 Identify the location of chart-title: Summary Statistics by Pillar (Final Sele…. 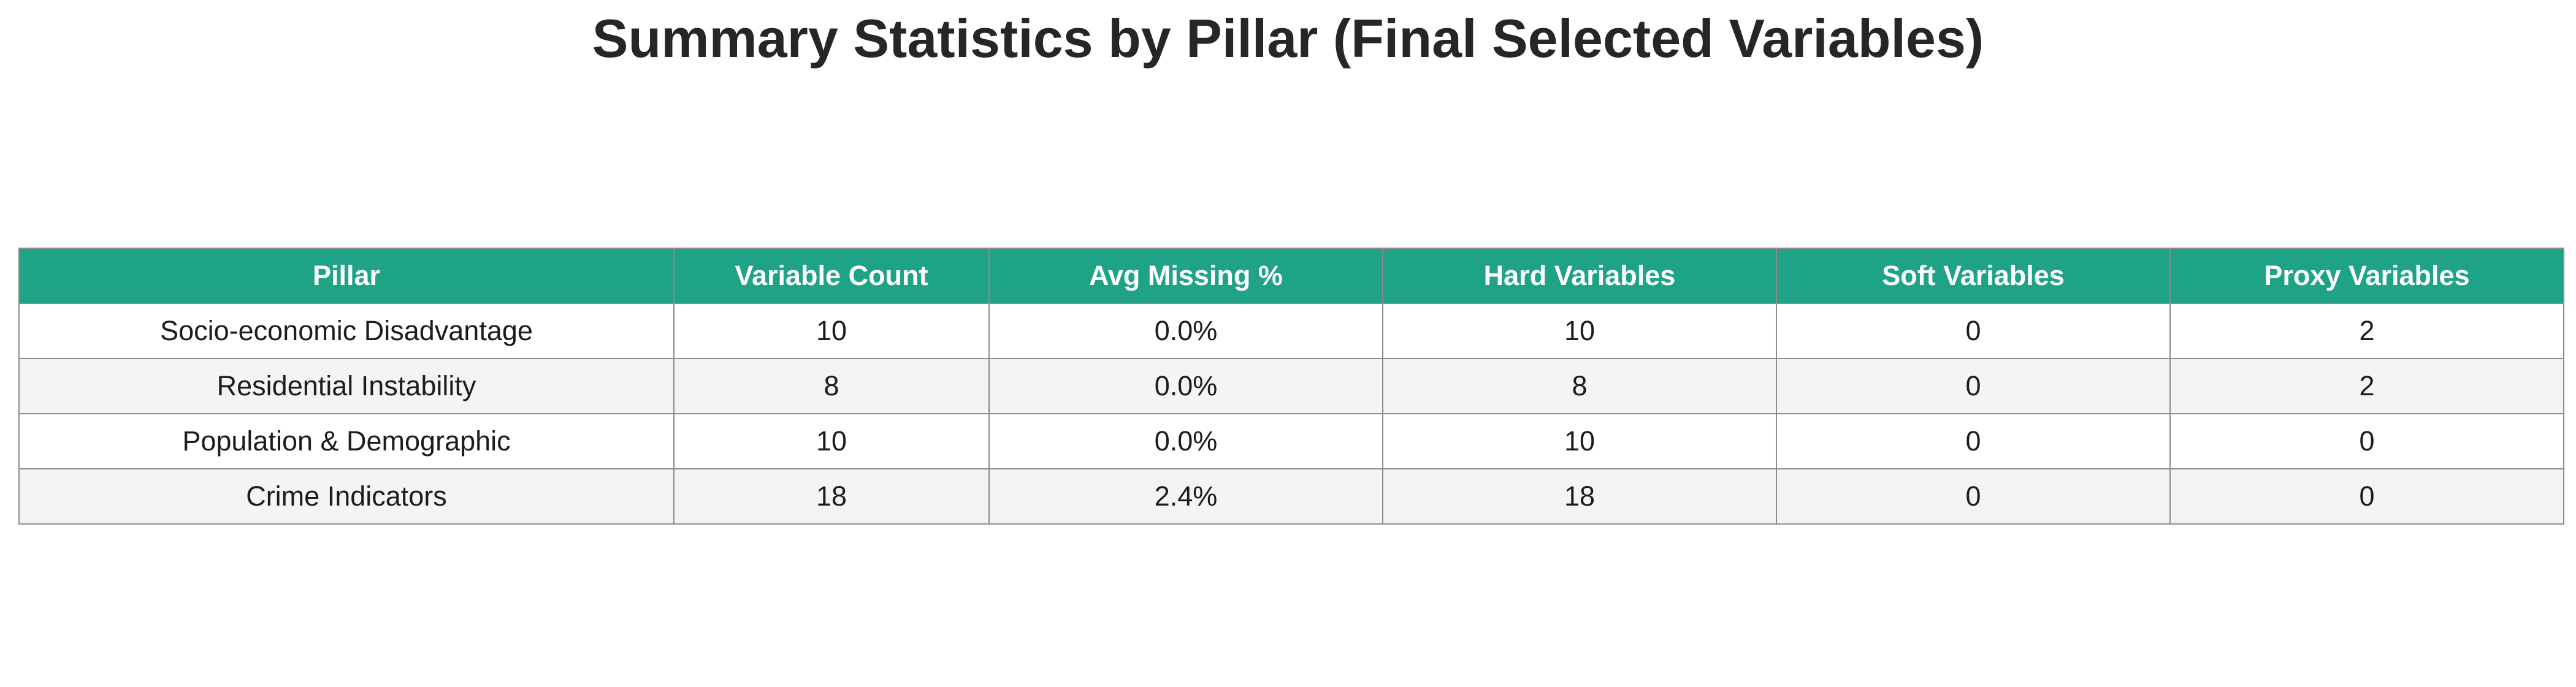
(1288, 38).